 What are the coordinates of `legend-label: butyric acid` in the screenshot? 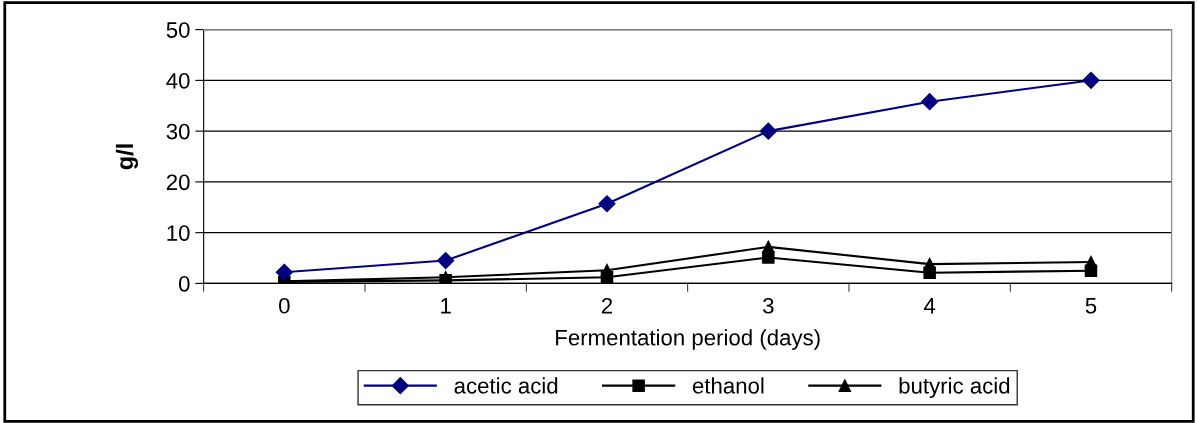 It's located at (954, 388).